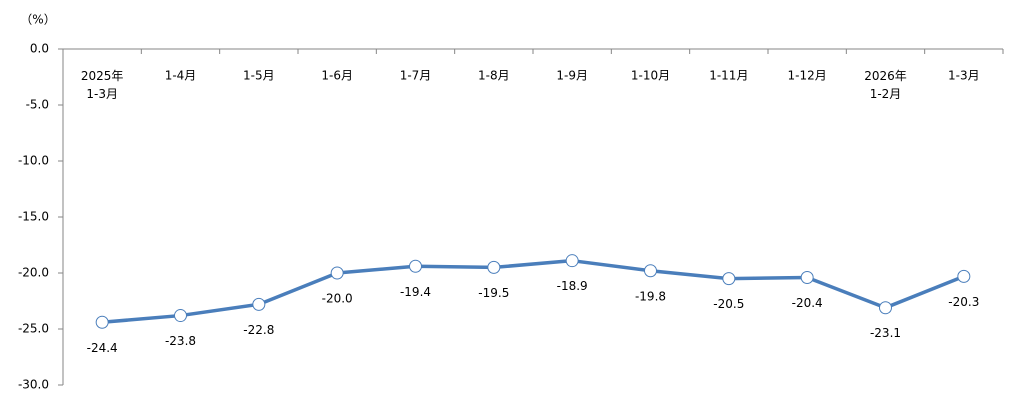 The width and height of the screenshot is (1016, 402). Describe the element at coordinates (33, 273) in the screenshot. I see `y-tick-label: -20.0` at that location.